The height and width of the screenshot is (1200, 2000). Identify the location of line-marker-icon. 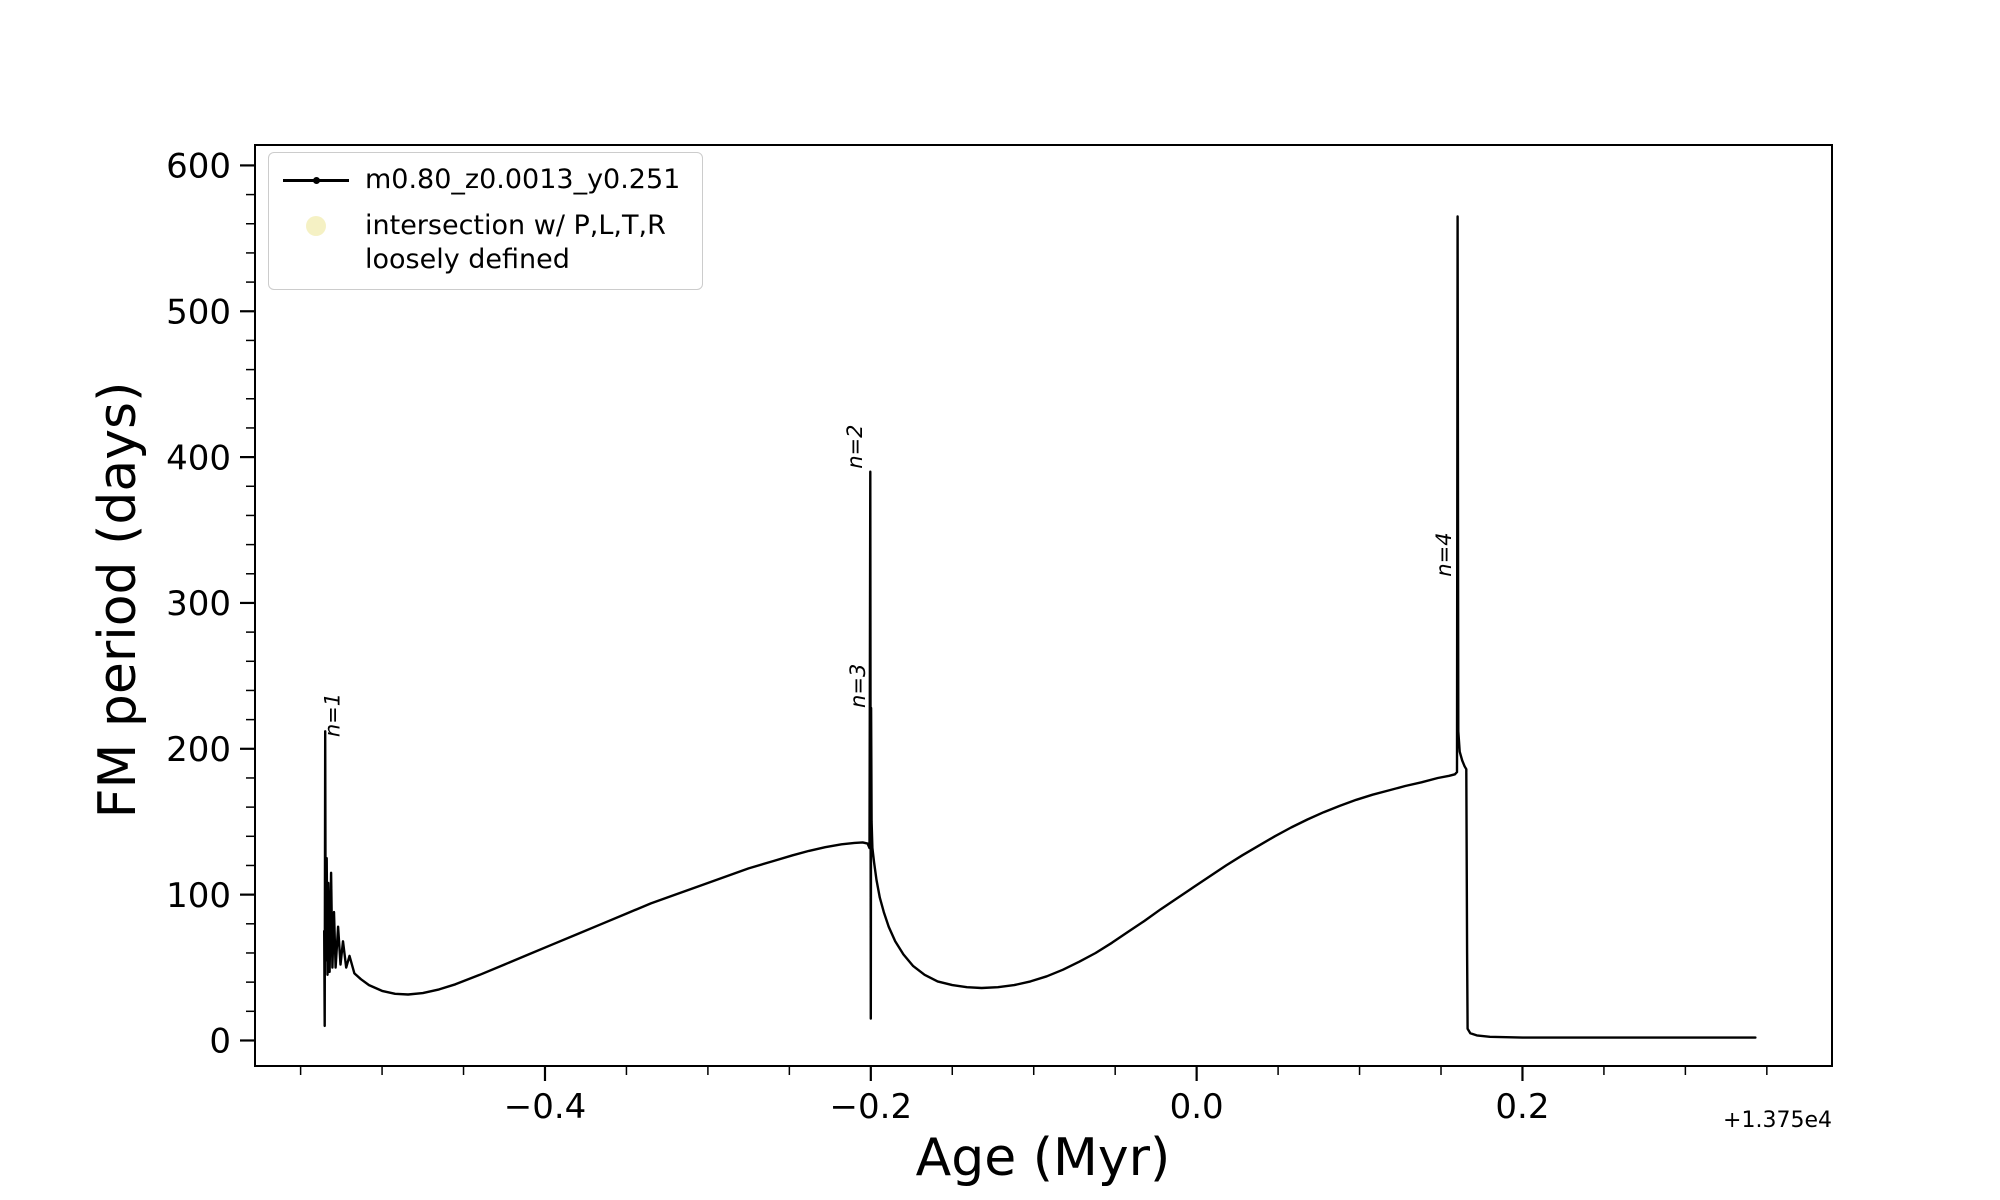
(316, 180).